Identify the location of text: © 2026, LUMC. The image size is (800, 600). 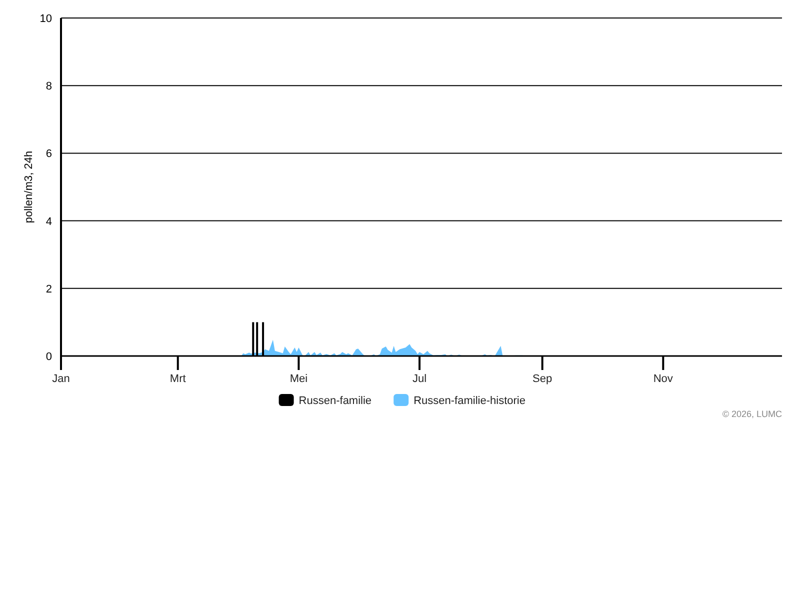
(752, 414).